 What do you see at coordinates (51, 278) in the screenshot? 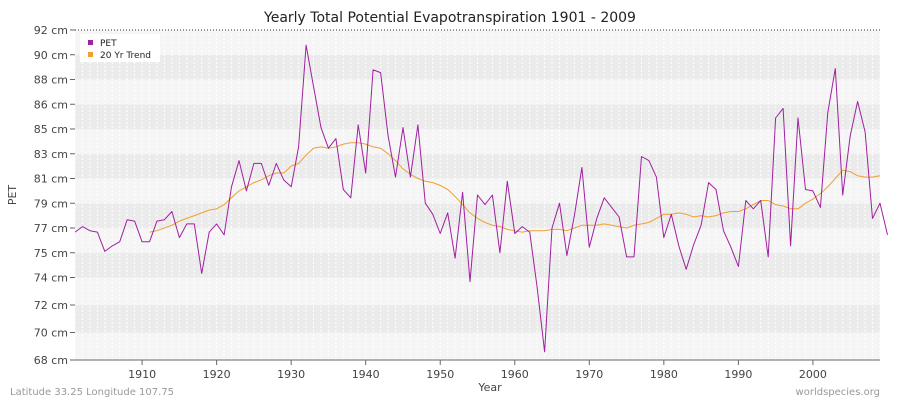
I see `y-tick-label: 74 cm` at bounding box center [51, 278].